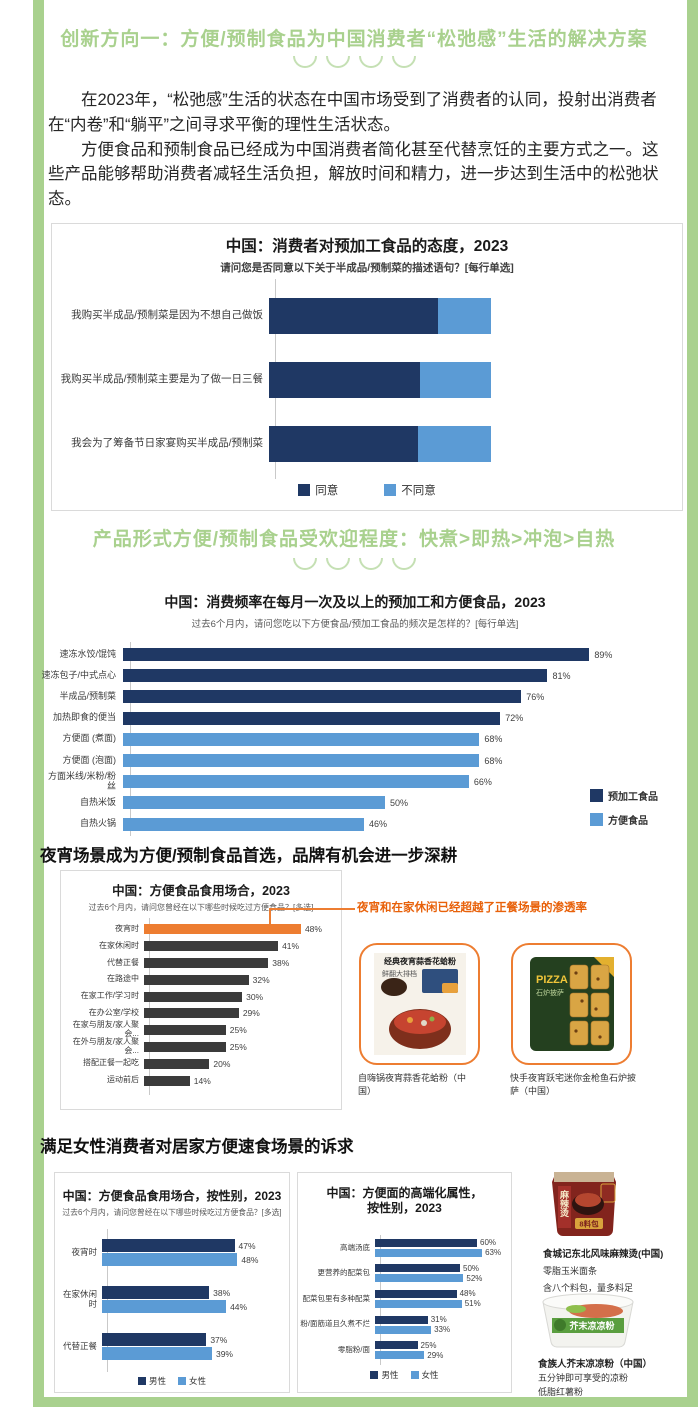  Describe the element at coordinates (404, 1208) in the screenshot. I see `chart-title-line2: 按性别，2023` at that location.